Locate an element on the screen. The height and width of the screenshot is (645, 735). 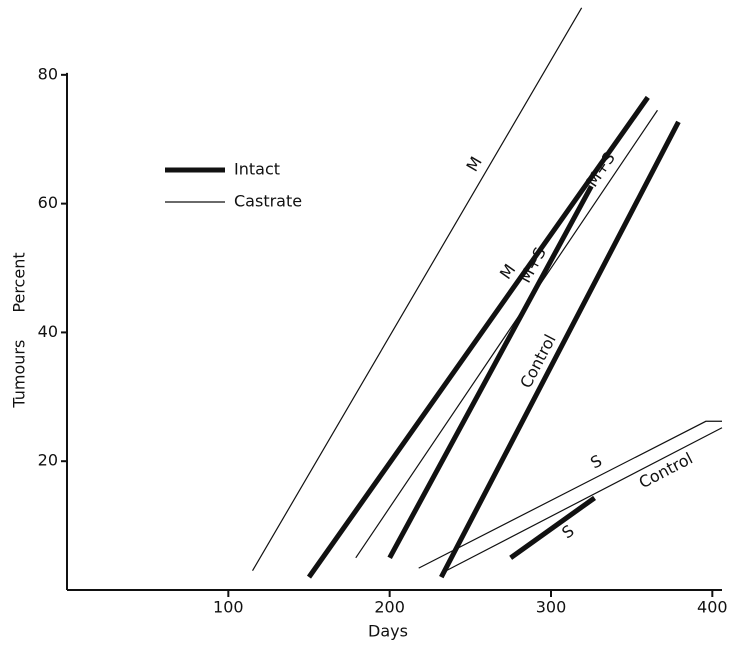
legend-label: Castrate is located at coordinates (268, 201).